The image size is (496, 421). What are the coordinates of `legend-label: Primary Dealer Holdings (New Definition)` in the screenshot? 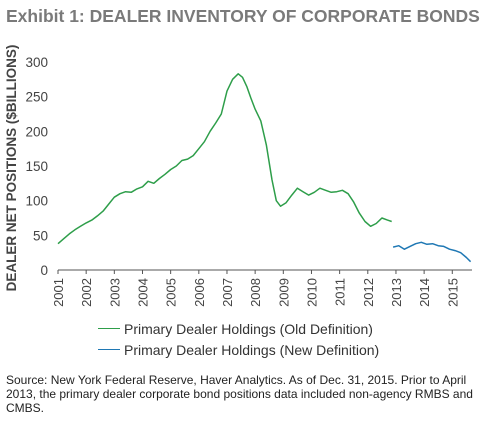 It's located at (252, 349).